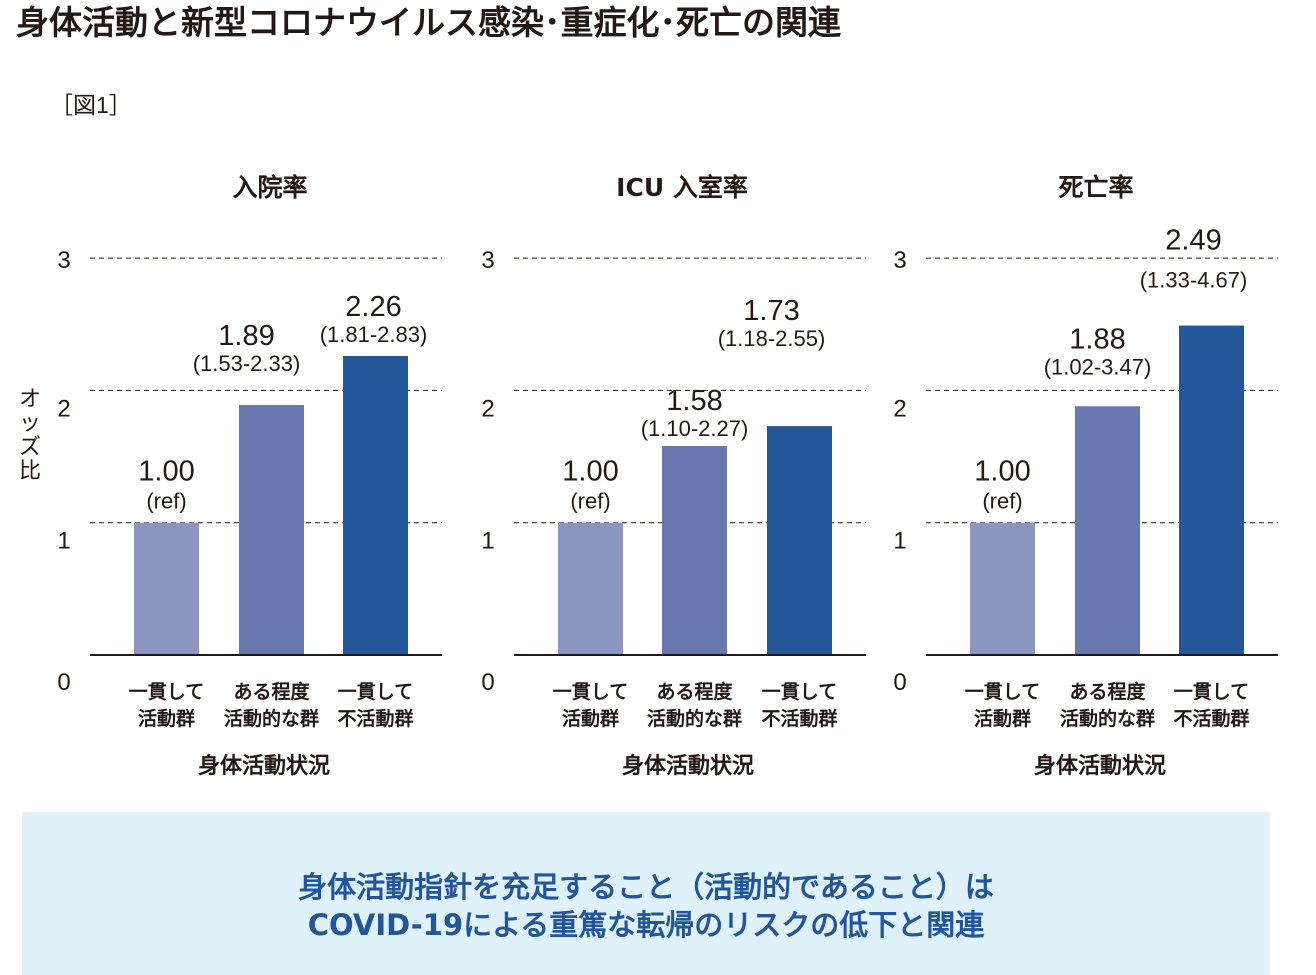 The height and width of the screenshot is (975, 1316). What do you see at coordinates (772, 338) in the screenshot?
I see `ci-label: (1.18-2.55)` at bounding box center [772, 338].